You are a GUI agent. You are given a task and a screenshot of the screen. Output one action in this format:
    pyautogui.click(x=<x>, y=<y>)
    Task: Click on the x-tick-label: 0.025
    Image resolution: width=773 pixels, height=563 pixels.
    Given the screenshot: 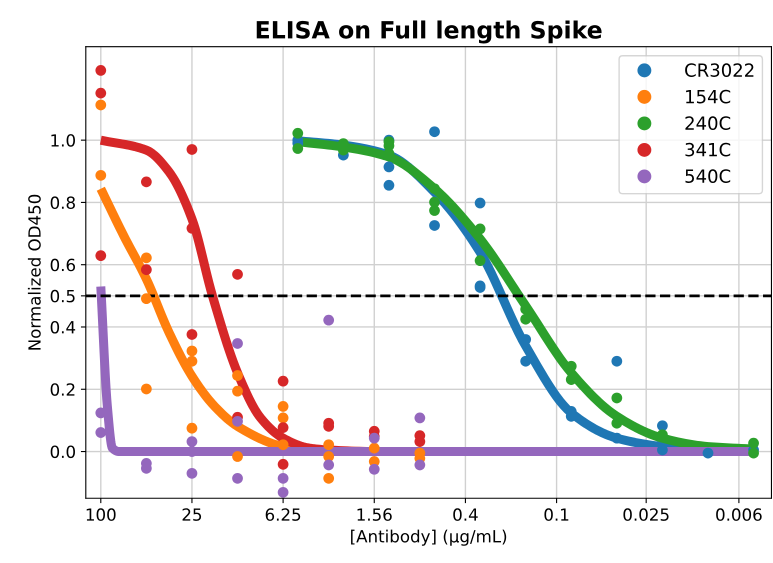 What is the action you would take?
    pyautogui.click(x=646, y=514)
    